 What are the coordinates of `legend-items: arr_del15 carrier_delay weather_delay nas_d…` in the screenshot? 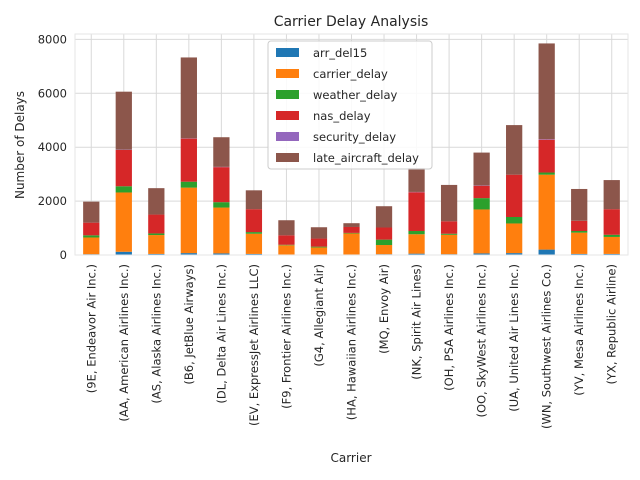 It's located at (347, 105).